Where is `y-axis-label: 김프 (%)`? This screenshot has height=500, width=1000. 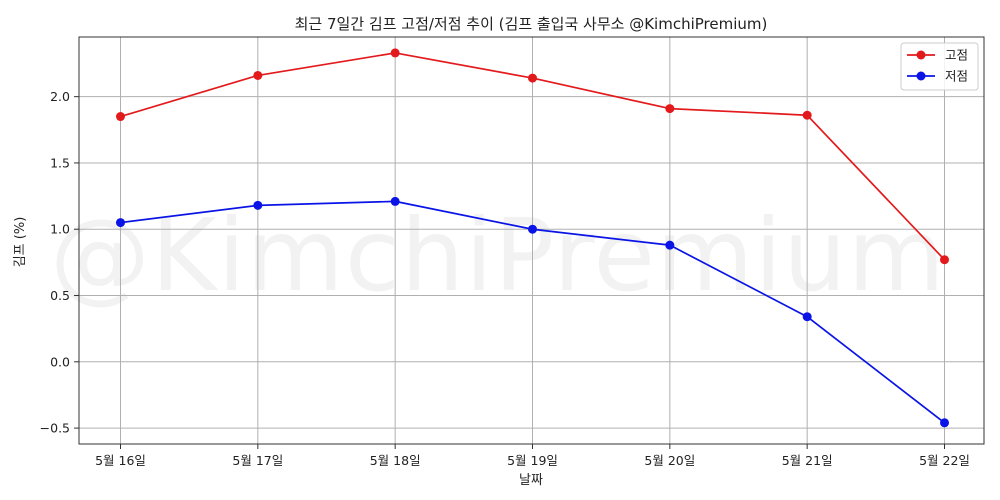
y-axis-label: 김프 (%) is located at coordinates (20, 242).